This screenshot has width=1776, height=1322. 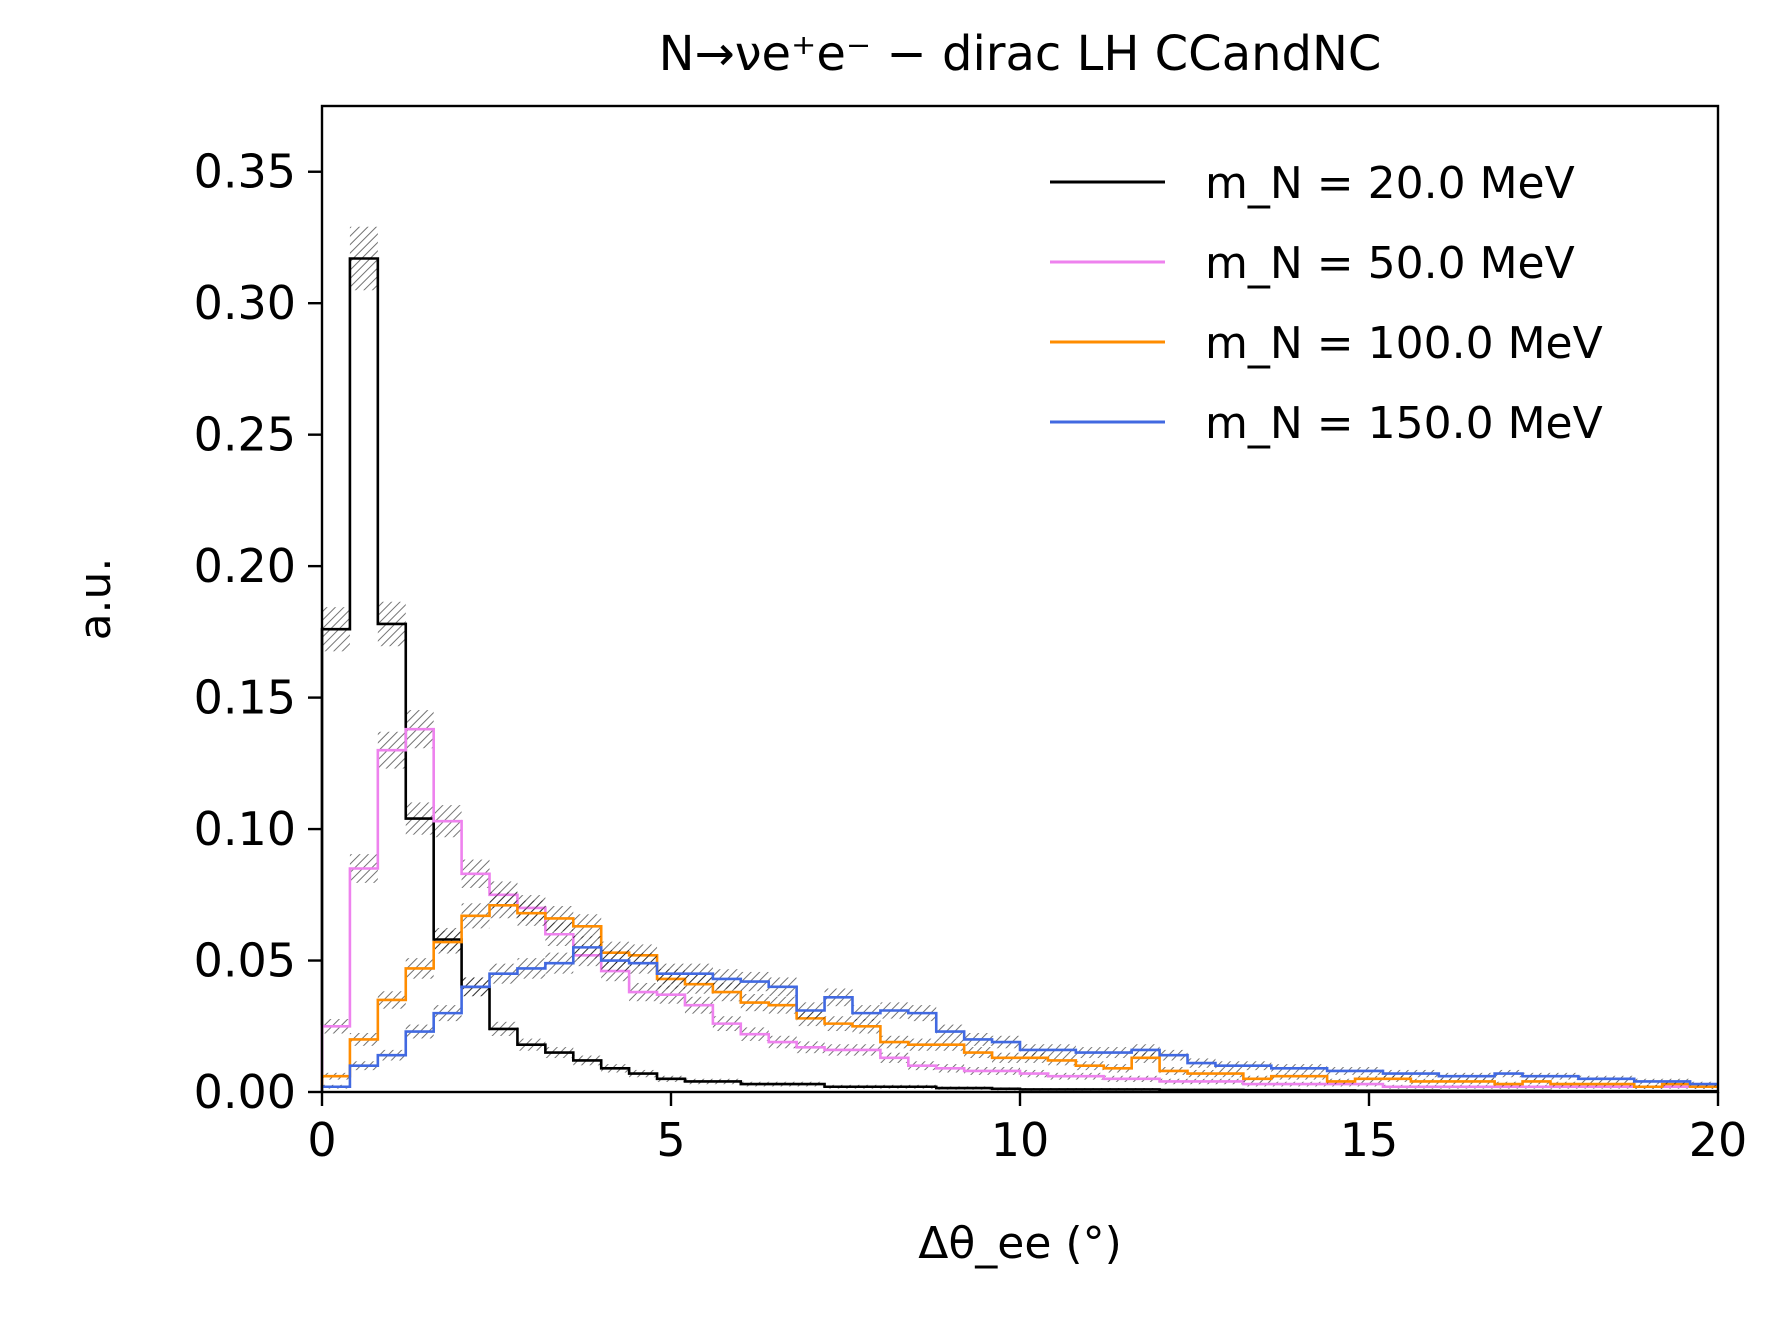 What do you see at coordinates (1390, 183) in the screenshot?
I see `legend-label: m_N = 20.0 MeV` at bounding box center [1390, 183].